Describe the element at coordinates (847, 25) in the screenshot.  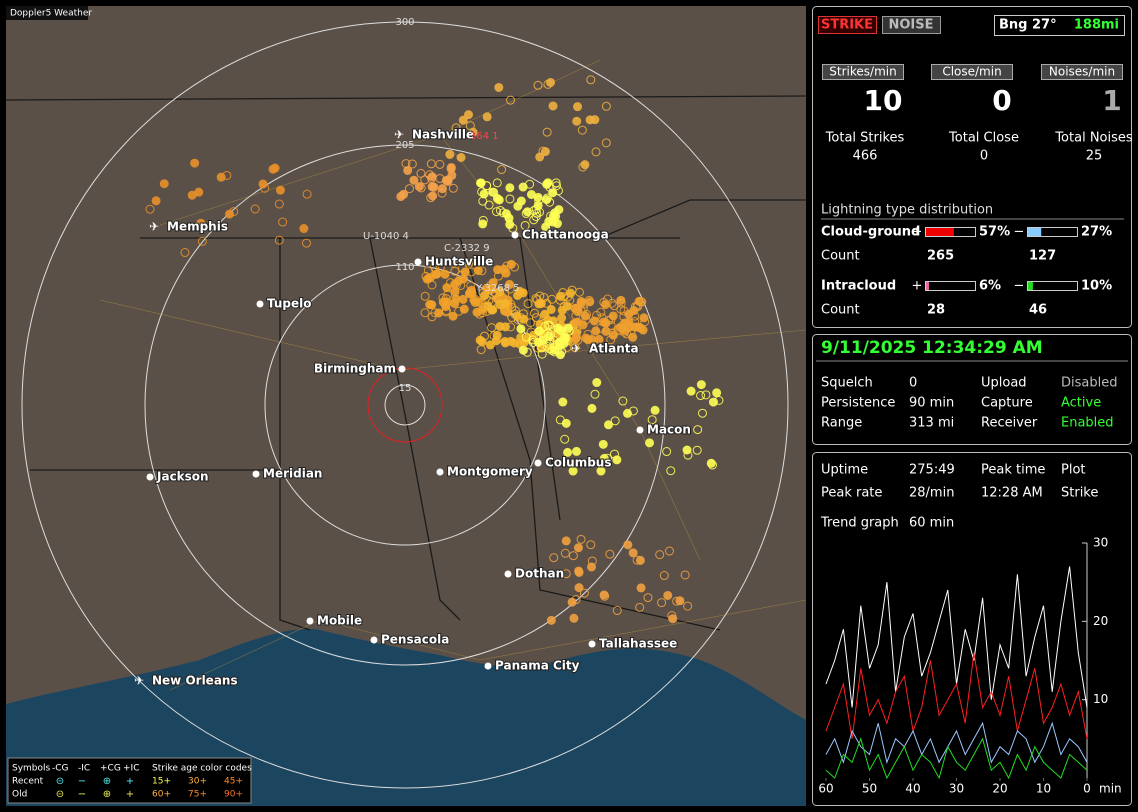
I see `strike-button` at that location.